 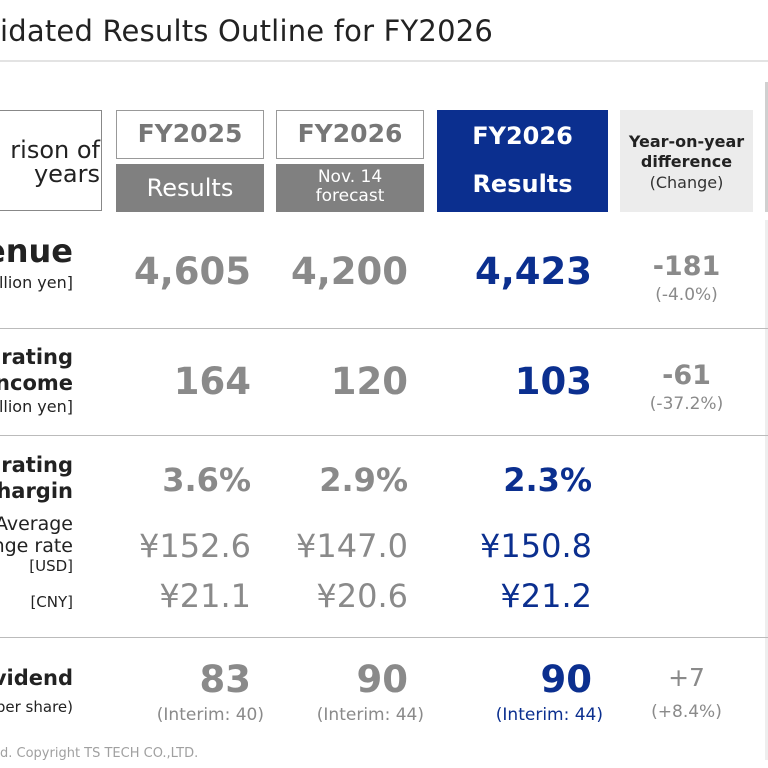 What do you see at coordinates (363, 480) in the screenshot?
I see `operating-margin-forecast: 2.9%` at bounding box center [363, 480].